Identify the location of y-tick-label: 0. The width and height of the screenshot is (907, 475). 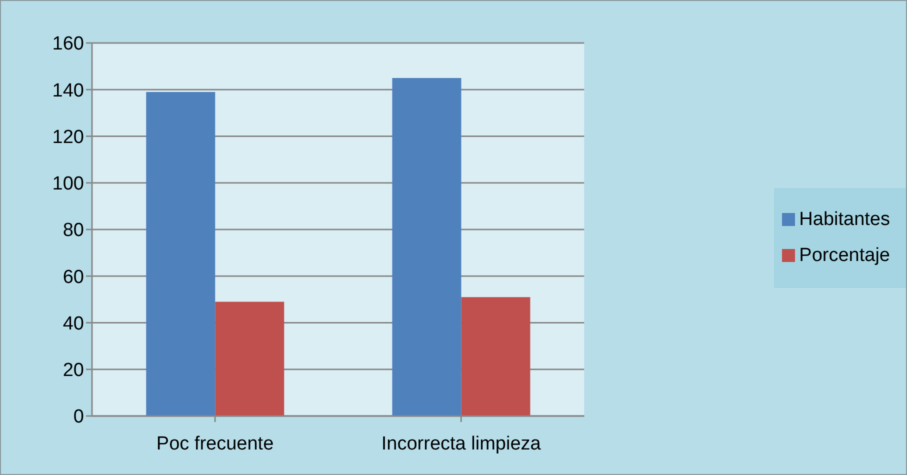
(78, 417).